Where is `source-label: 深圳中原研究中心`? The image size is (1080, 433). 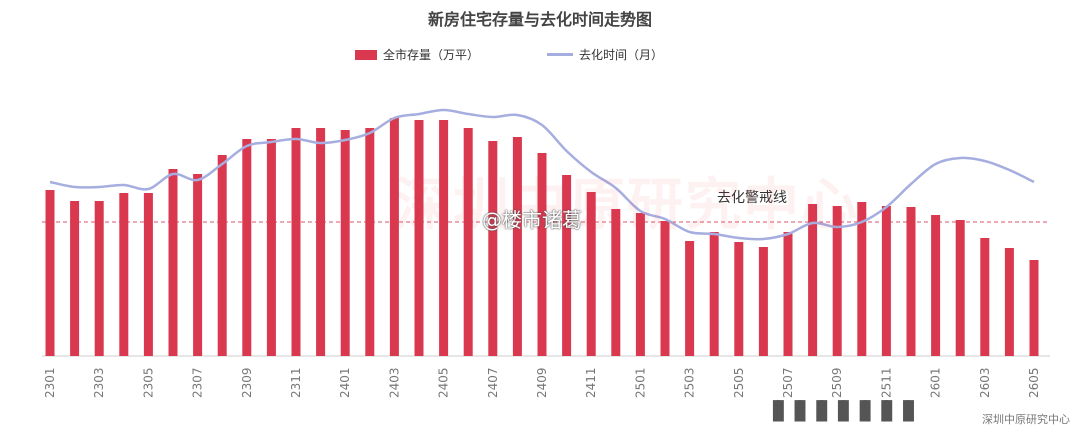
source-label: 深圳中原研究中心 is located at coordinates (1026, 419).